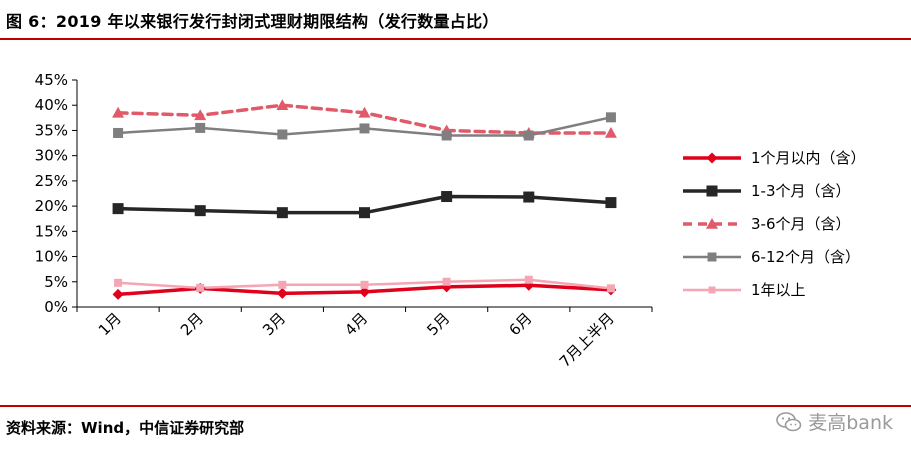 Image resolution: width=911 pixels, height=452 pixels. Describe the element at coordinates (125, 428) in the screenshot. I see `source-note: 资料来源：Wind，中信证券研究部` at that location.